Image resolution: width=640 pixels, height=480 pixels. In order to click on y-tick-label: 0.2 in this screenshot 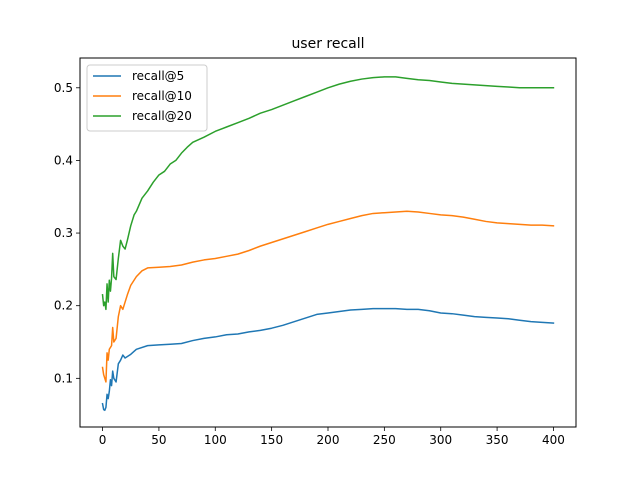, I will do `click(63, 306)`.